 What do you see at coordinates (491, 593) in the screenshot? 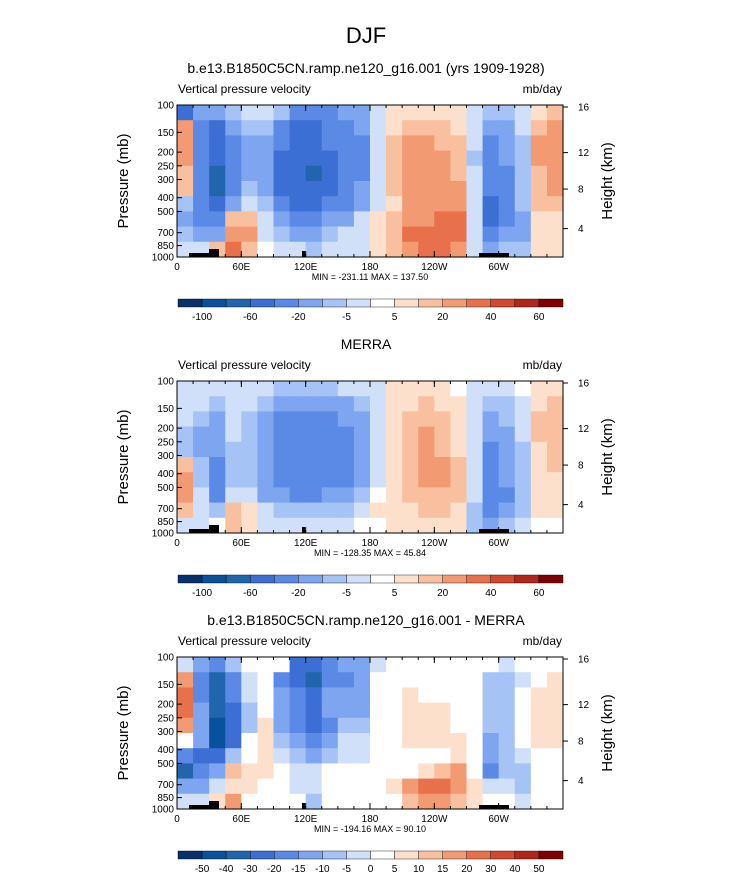
I see `colorbar-label: 40` at bounding box center [491, 593].